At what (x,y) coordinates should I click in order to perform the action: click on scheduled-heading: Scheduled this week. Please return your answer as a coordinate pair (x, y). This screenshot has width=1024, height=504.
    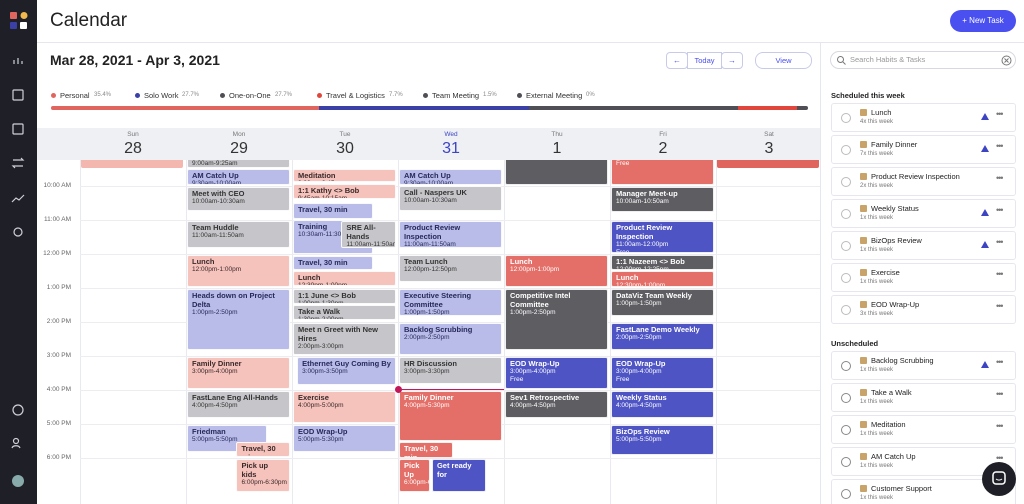
    Looking at the image, I should click on (868, 95).